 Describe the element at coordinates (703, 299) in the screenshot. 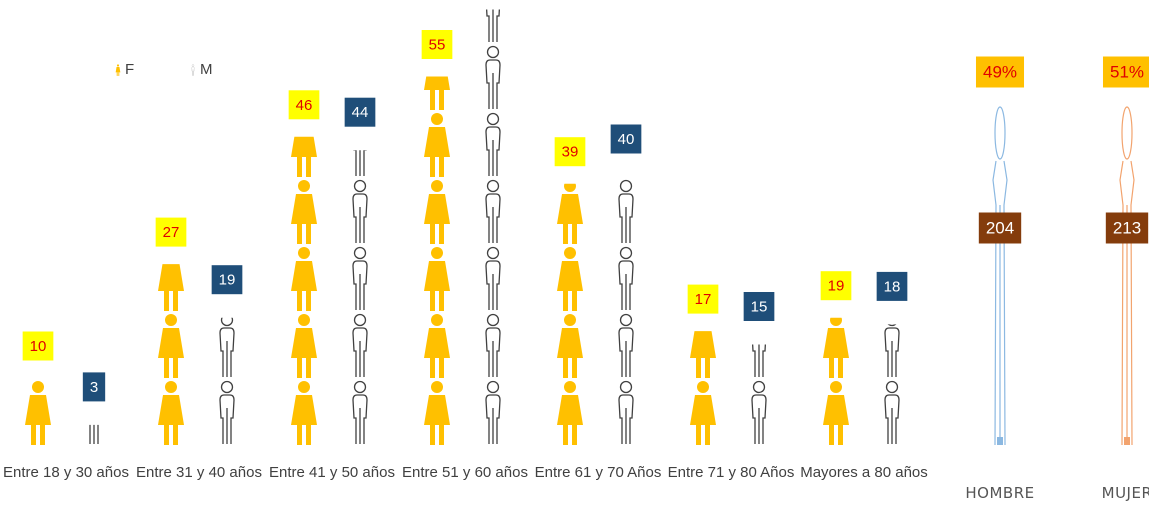

I see `value-label: 17` at that location.